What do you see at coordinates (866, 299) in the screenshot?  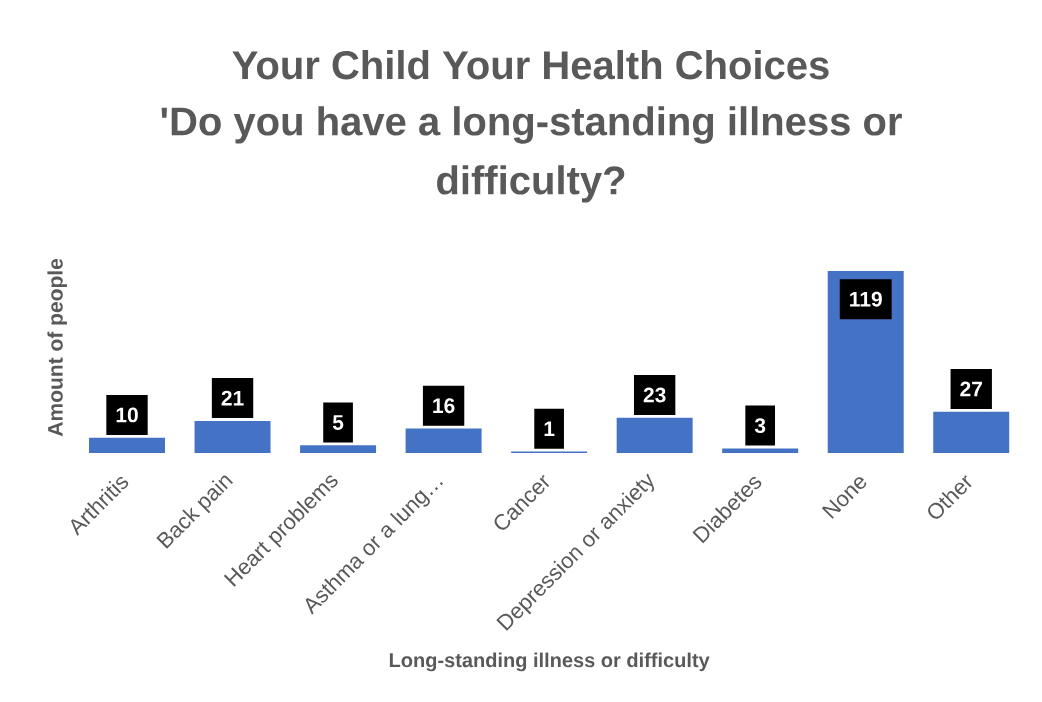 I see `data-label: 119` at bounding box center [866, 299].